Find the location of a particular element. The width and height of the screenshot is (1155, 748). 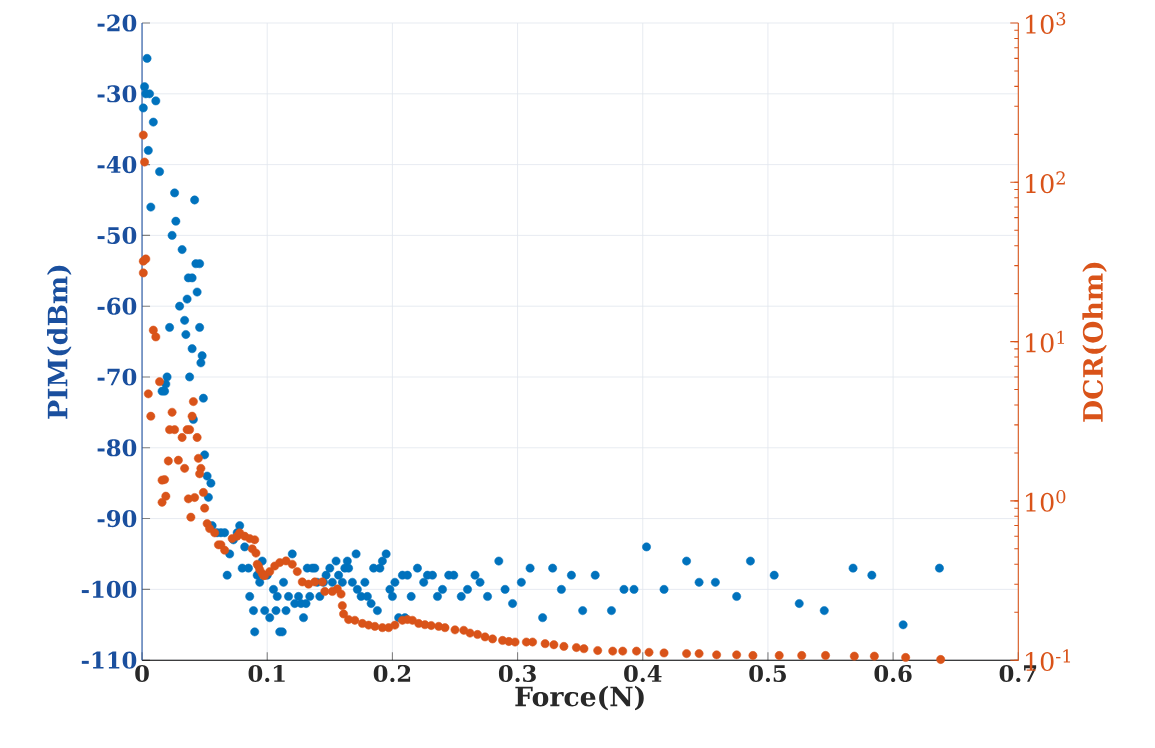

y2-tick-label: 10$^{2}$ is located at coordinates (1045, 182).